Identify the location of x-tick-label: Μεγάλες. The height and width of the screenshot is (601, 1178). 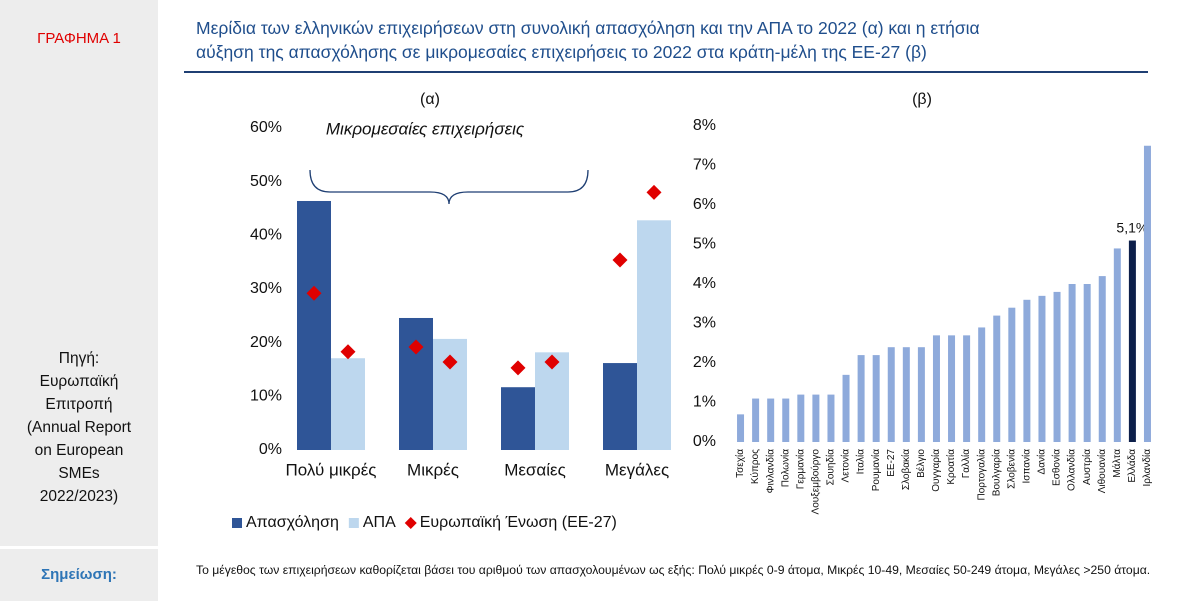
(637, 469).